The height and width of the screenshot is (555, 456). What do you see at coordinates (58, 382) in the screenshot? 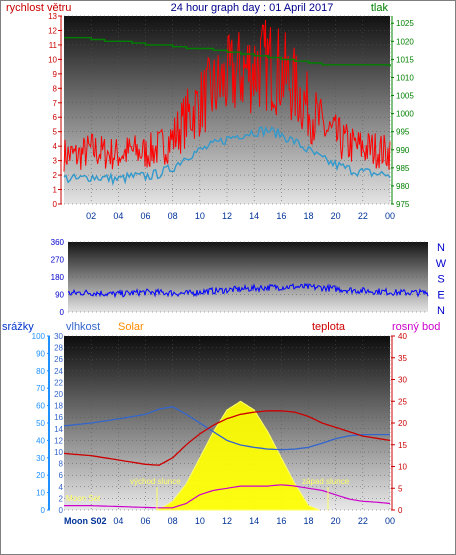
I see `humidity-y-tick-label: 22` at bounding box center [58, 382].